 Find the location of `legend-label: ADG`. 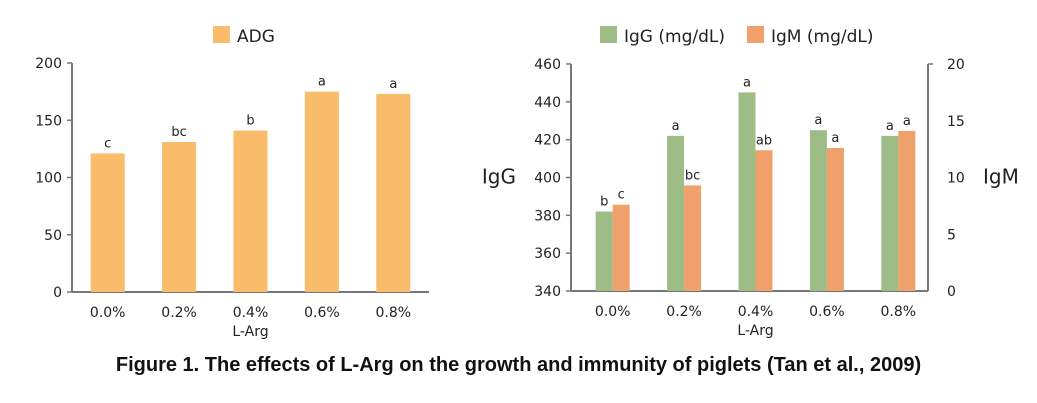

legend-label: ADG is located at coordinates (256, 37).